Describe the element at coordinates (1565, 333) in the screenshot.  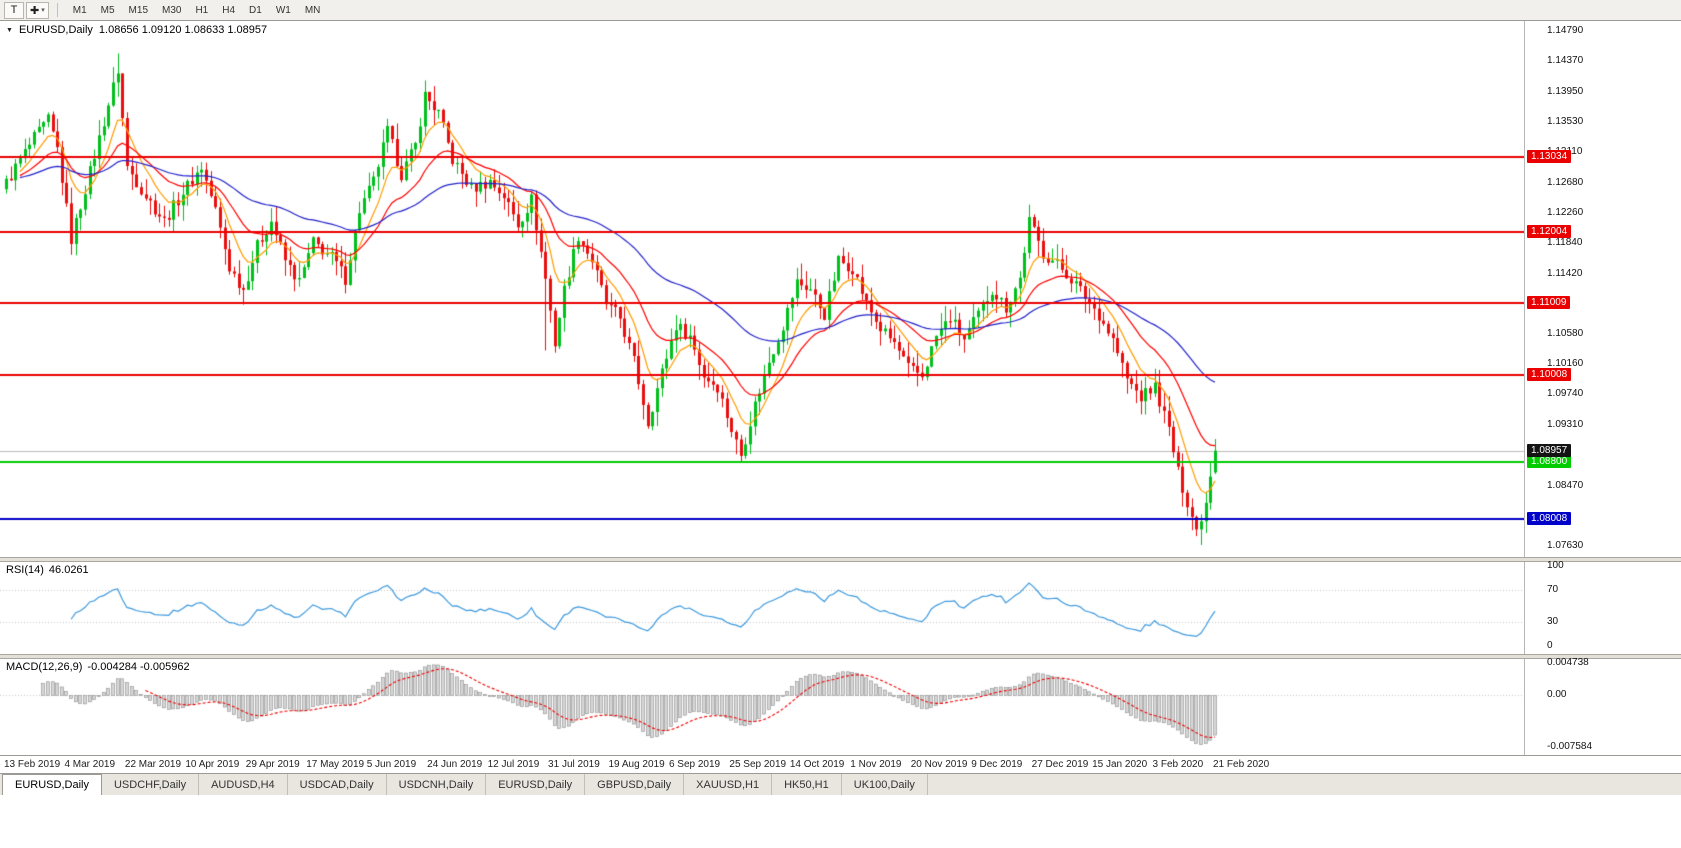
I see `price-axis-tick: 1.10580` at that location.